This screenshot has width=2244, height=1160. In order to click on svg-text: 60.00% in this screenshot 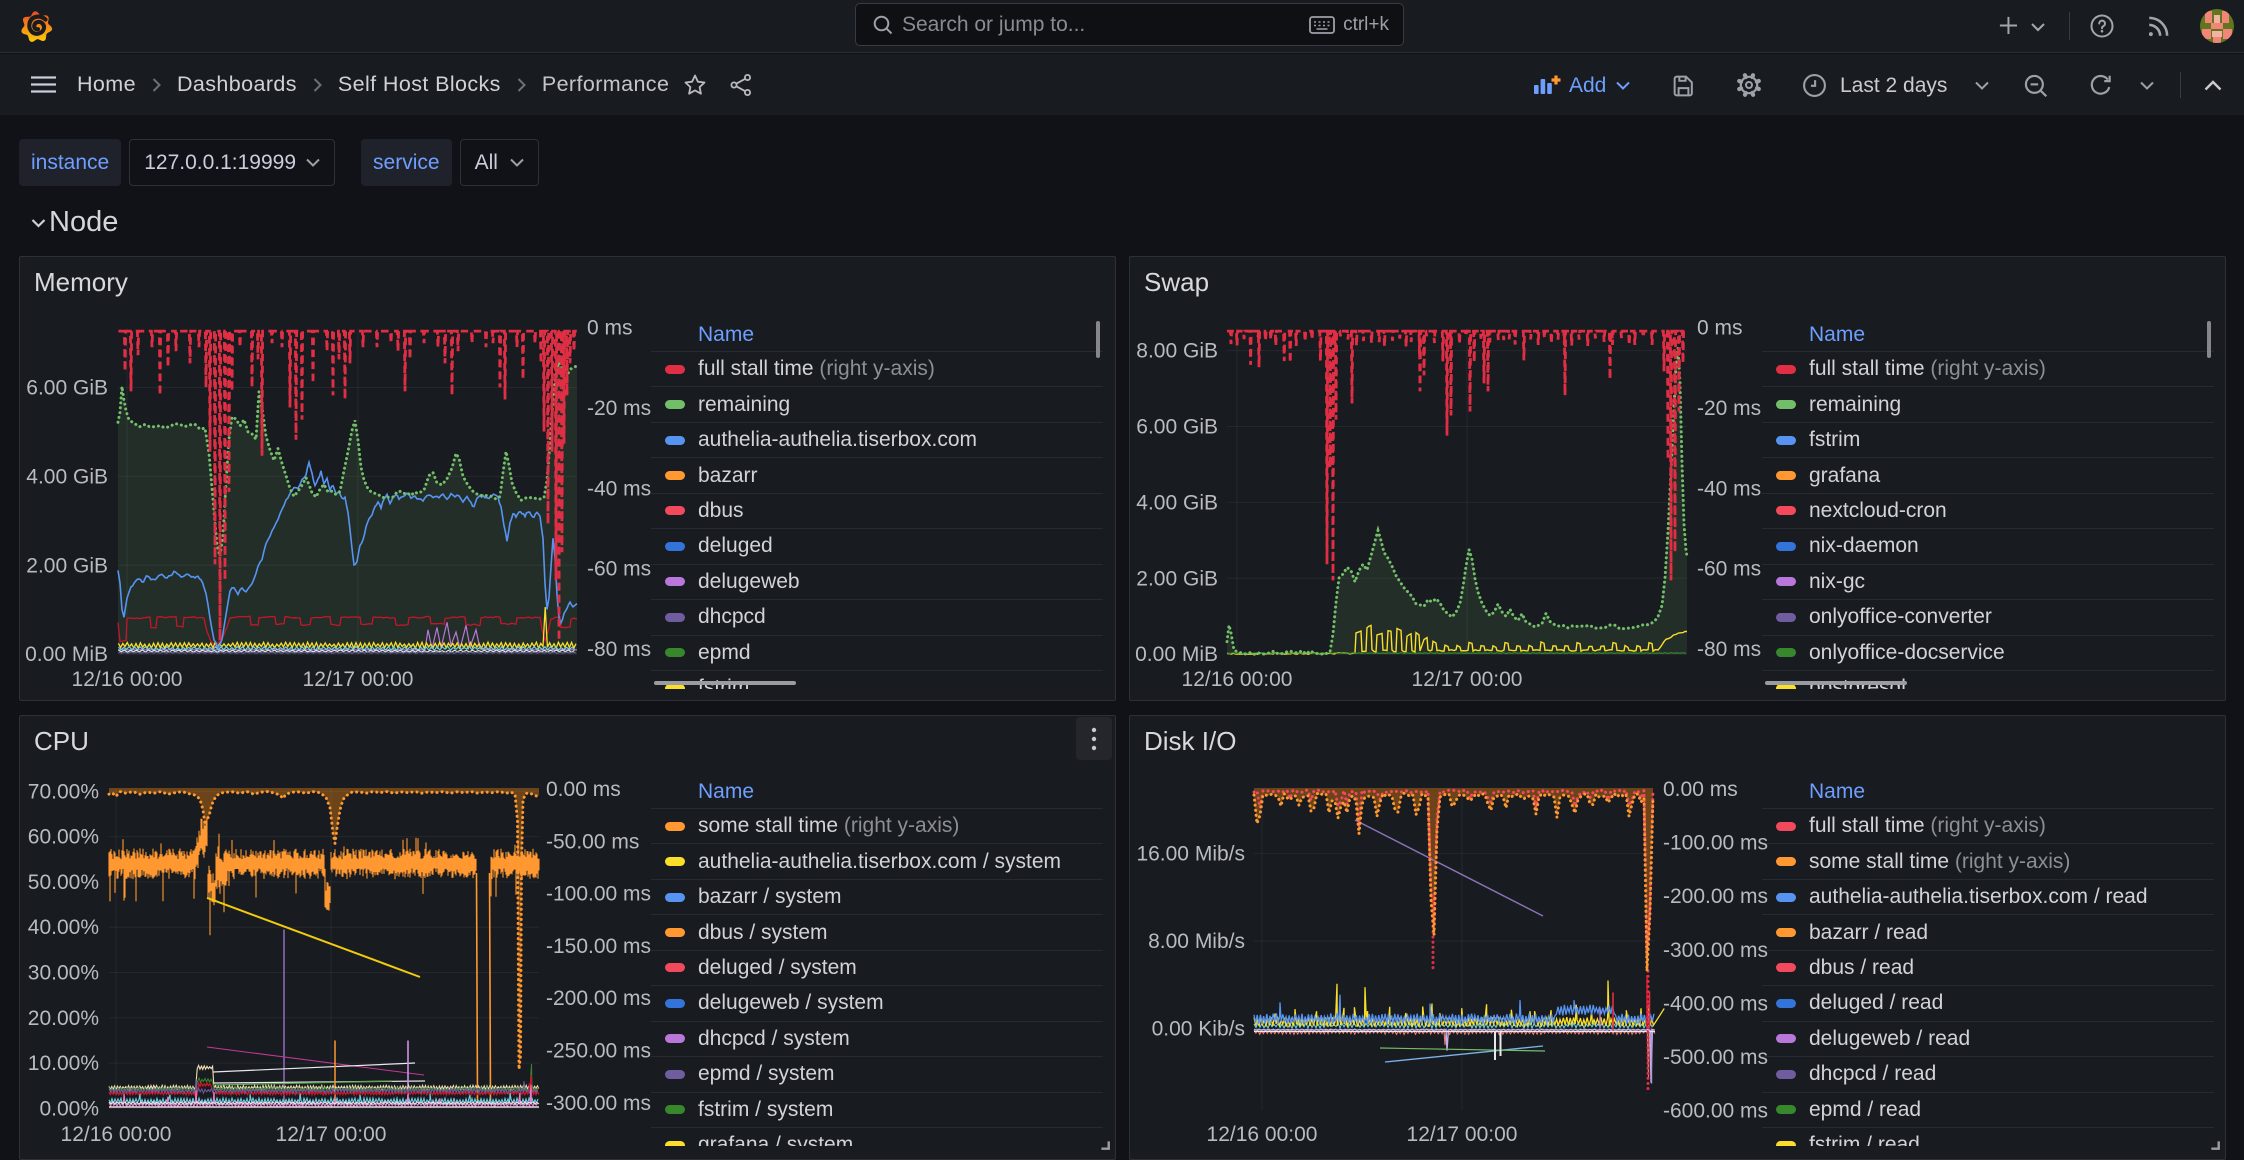, I will do `click(63, 837)`.